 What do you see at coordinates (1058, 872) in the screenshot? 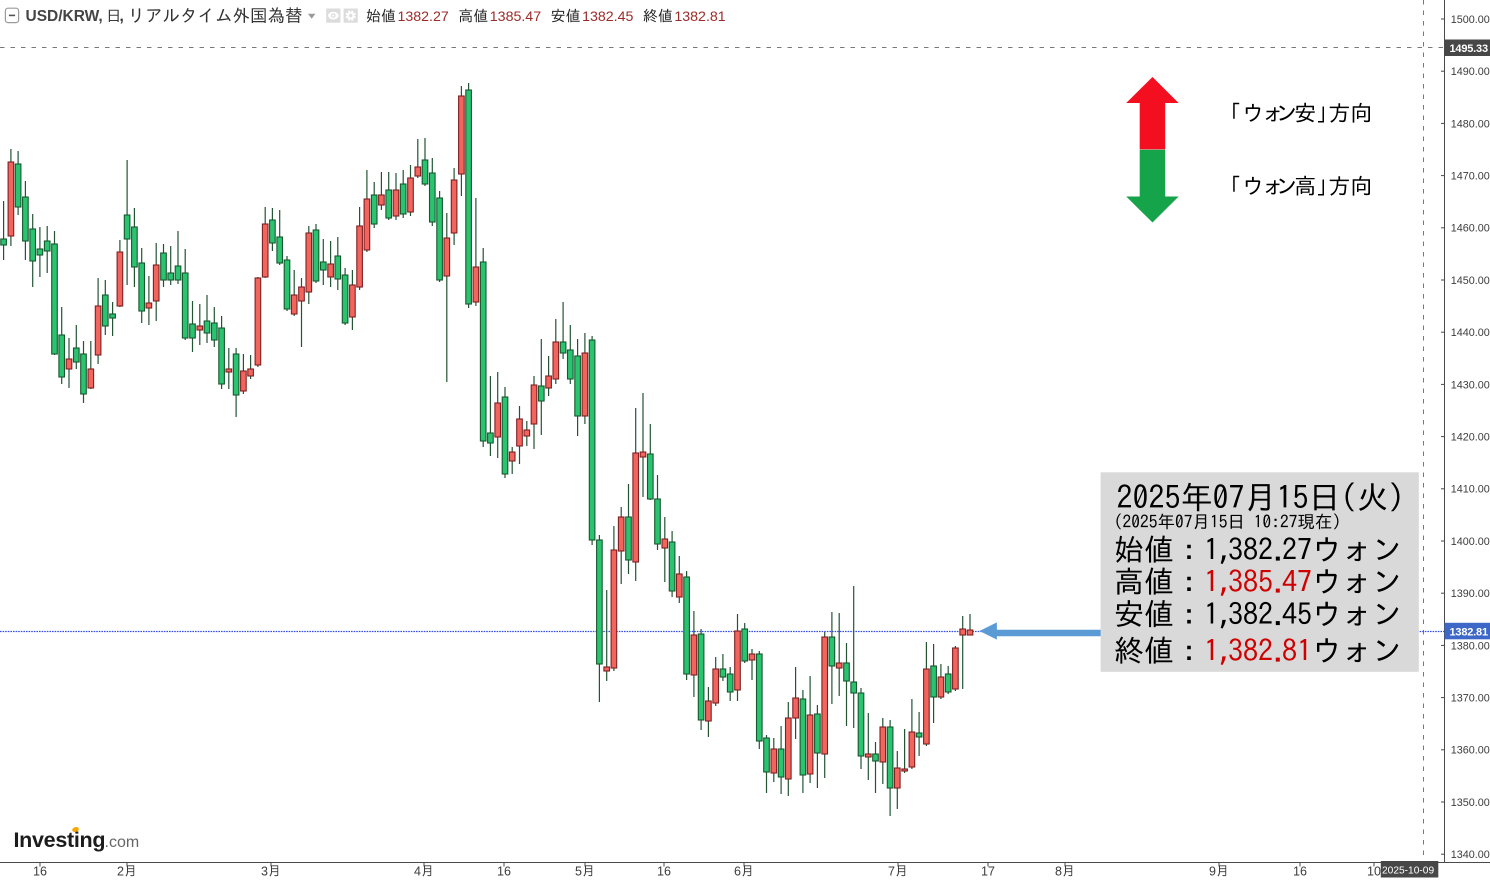
I see `svg-text: 8` at bounding box center [1058, 872].